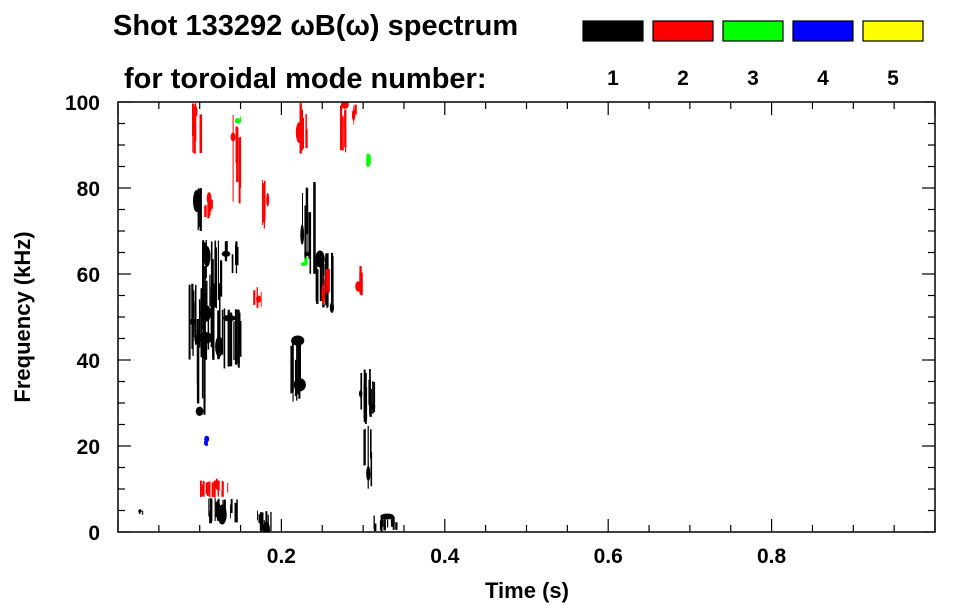 The height and width of the screenshot is (615, 963). What do you see at coordinates (893, 78) in the screenshot?
I see `legend-label-mode-5: 5` at bounding box center [893, 78].